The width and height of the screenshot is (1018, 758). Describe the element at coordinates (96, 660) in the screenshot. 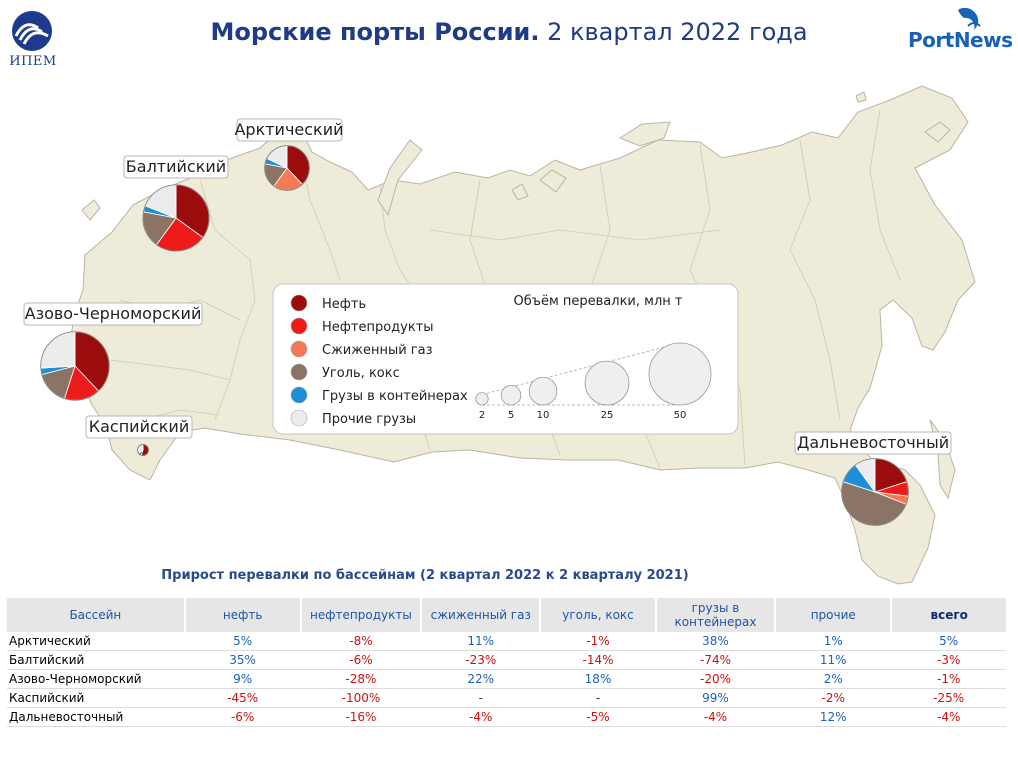

I see `basin-name-cell: Балтийский` at that location.